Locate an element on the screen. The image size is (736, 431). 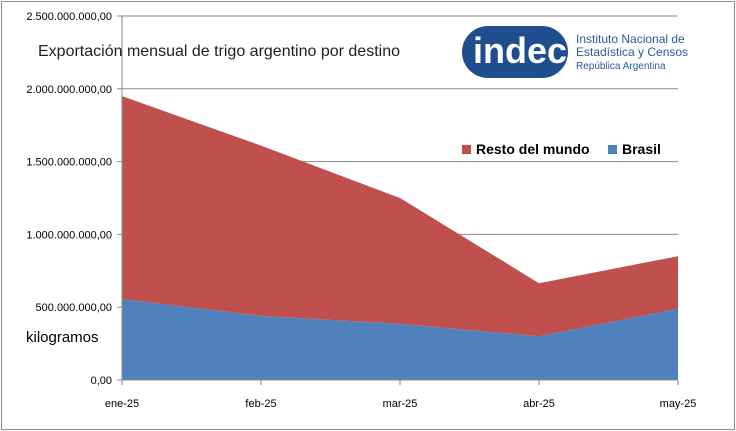
legend-label-resto-del-mundo: Resto del mundo is located at coordinates (533, 149).